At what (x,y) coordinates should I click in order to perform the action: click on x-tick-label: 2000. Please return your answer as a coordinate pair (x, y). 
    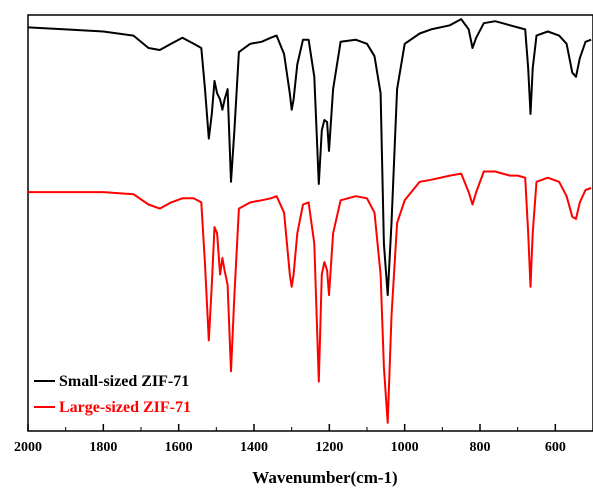
    Looking at the image, I should click on (28, 447).